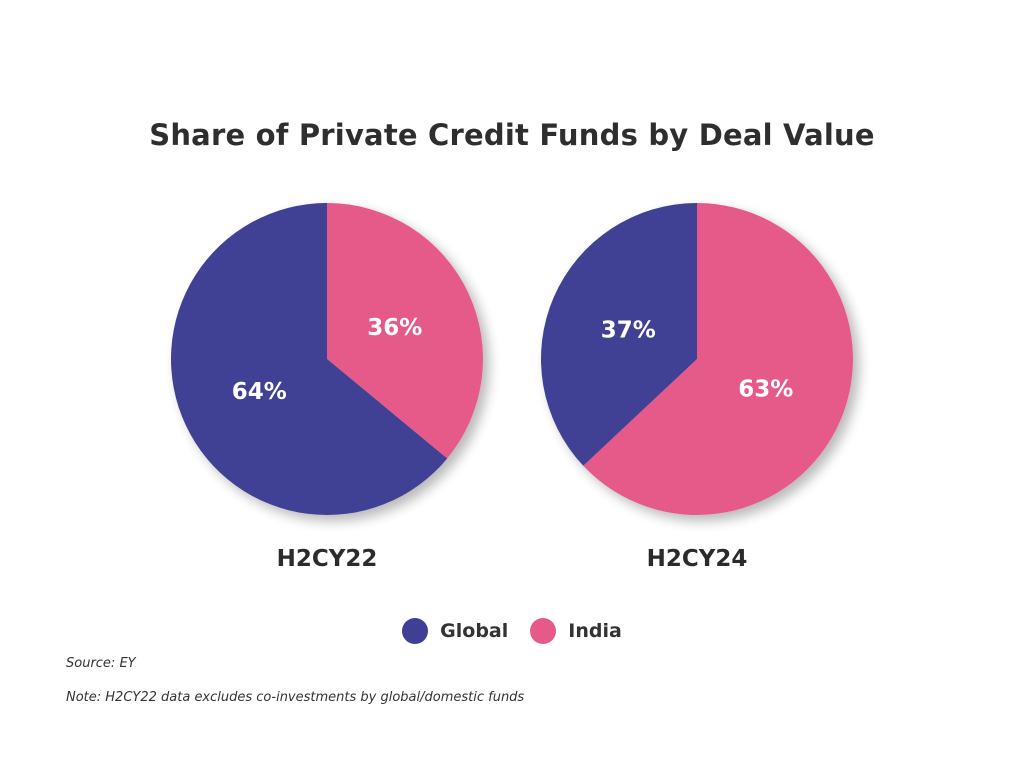  Describe the element at coordinates (101, 663) in the screenshot. I see `source-note: Source: EY` at that location.